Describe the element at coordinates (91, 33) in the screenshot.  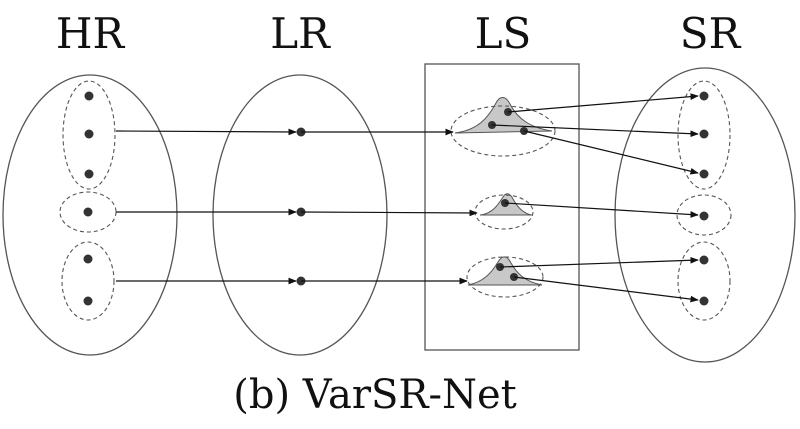
I see `hr-title: HR` at that location.